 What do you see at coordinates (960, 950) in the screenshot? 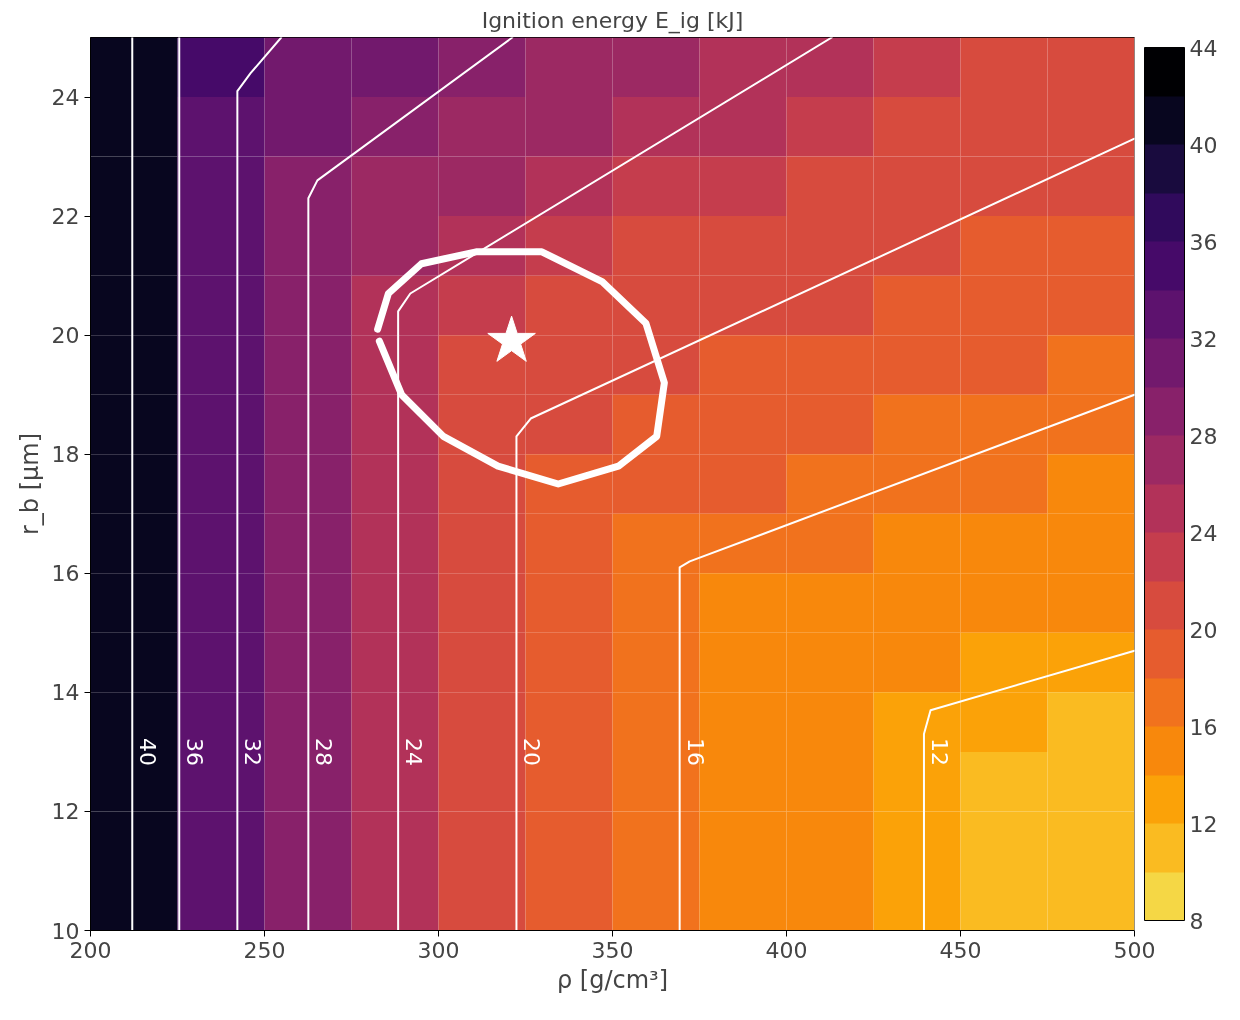
I see `x-tick-label: 450` at bounding box center [960, 950].